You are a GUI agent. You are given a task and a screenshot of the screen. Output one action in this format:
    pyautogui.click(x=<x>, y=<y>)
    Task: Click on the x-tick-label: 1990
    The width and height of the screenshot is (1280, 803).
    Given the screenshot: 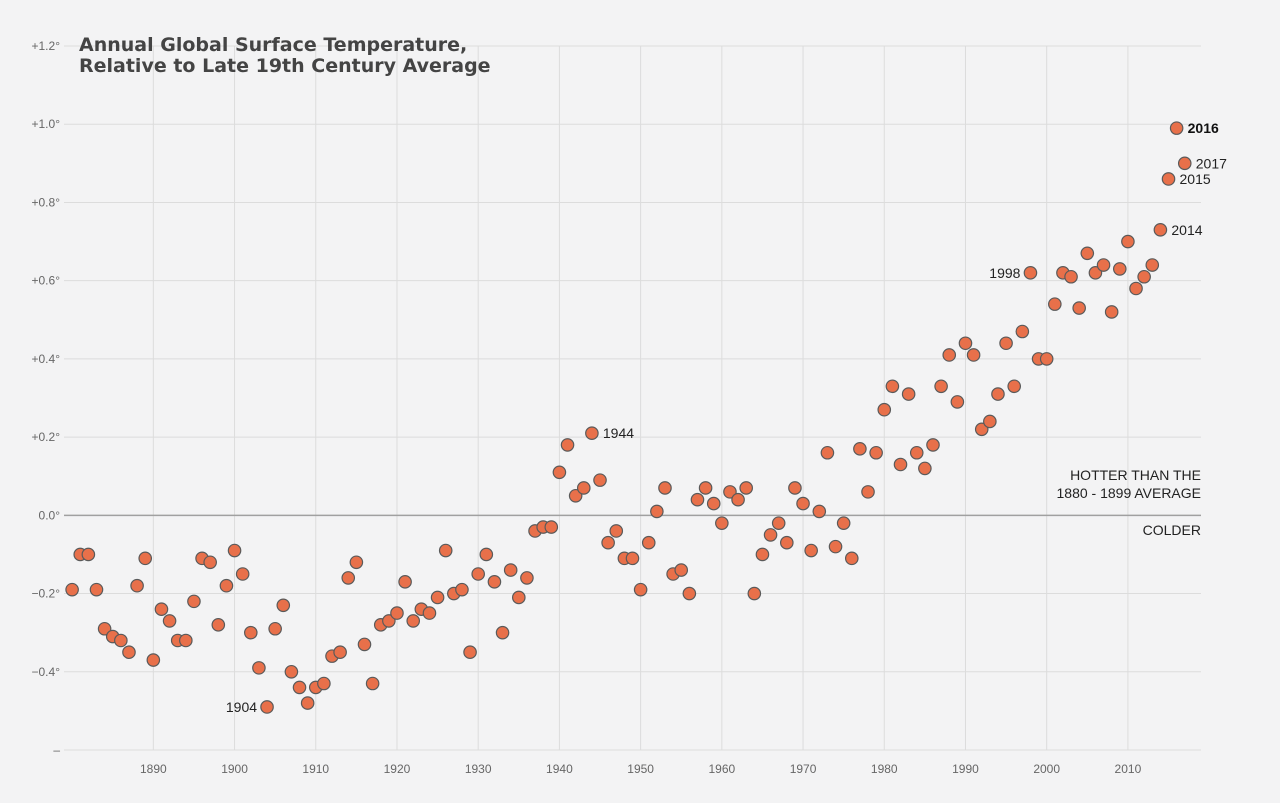 What is the action you would take?
    pyautogui.click(x=965, y=769)
    